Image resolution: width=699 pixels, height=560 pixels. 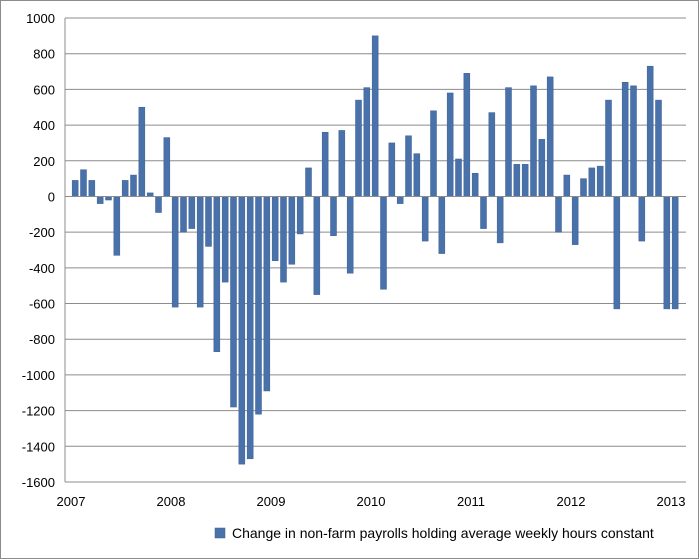 What do you see at coordinates (44, 125) in the screenshot?
I see `y-tick-label: 400` at bounding box center [44, 125].